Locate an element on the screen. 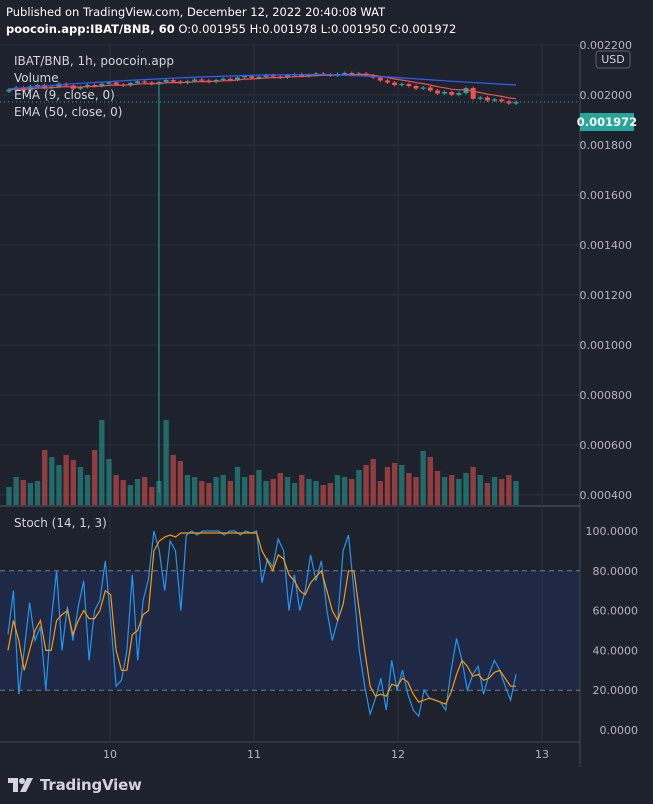 This screenshot has width=653, height=804. stoch-tick-label: 40.0000 is located at coordinates (616, 650).